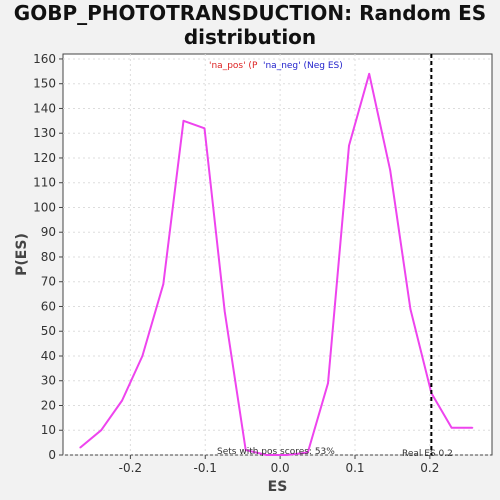 The width and height of the screenshot is (500, 500). I want to click on y-tick-label: 40, so click(48, 356).